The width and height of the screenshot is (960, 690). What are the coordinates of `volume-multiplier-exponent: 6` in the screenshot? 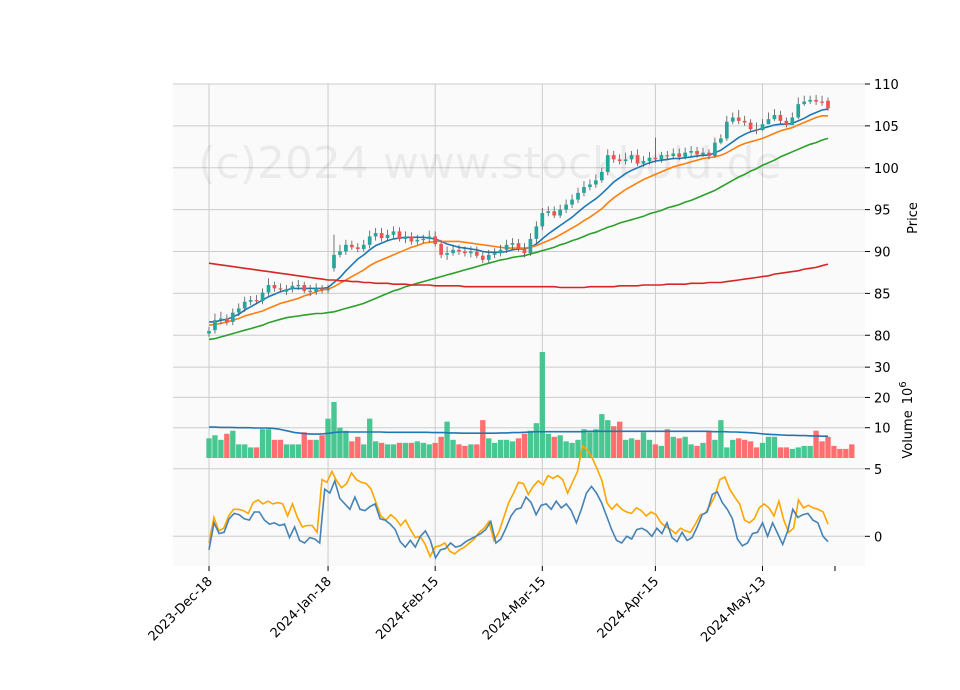 It's located at (903, 384).